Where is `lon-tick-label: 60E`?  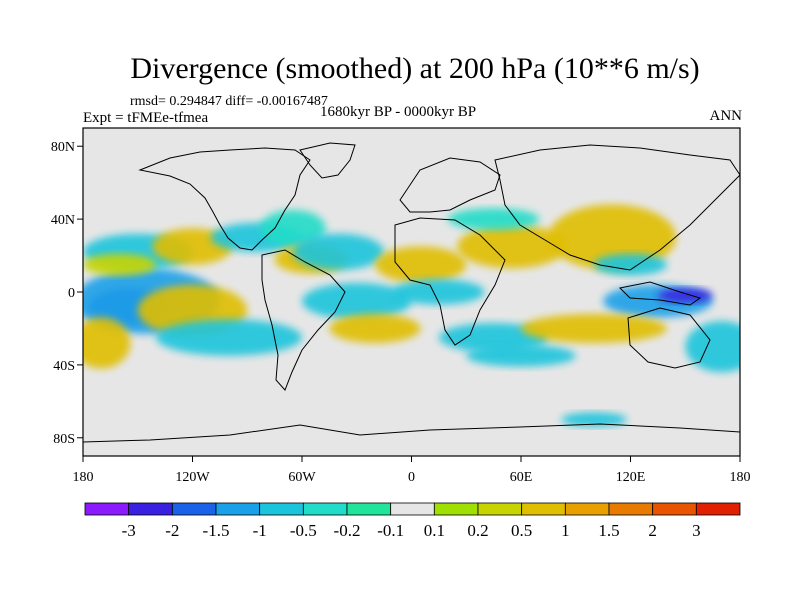
lon-tick-label: 60E is located at coordinates (521, 477).